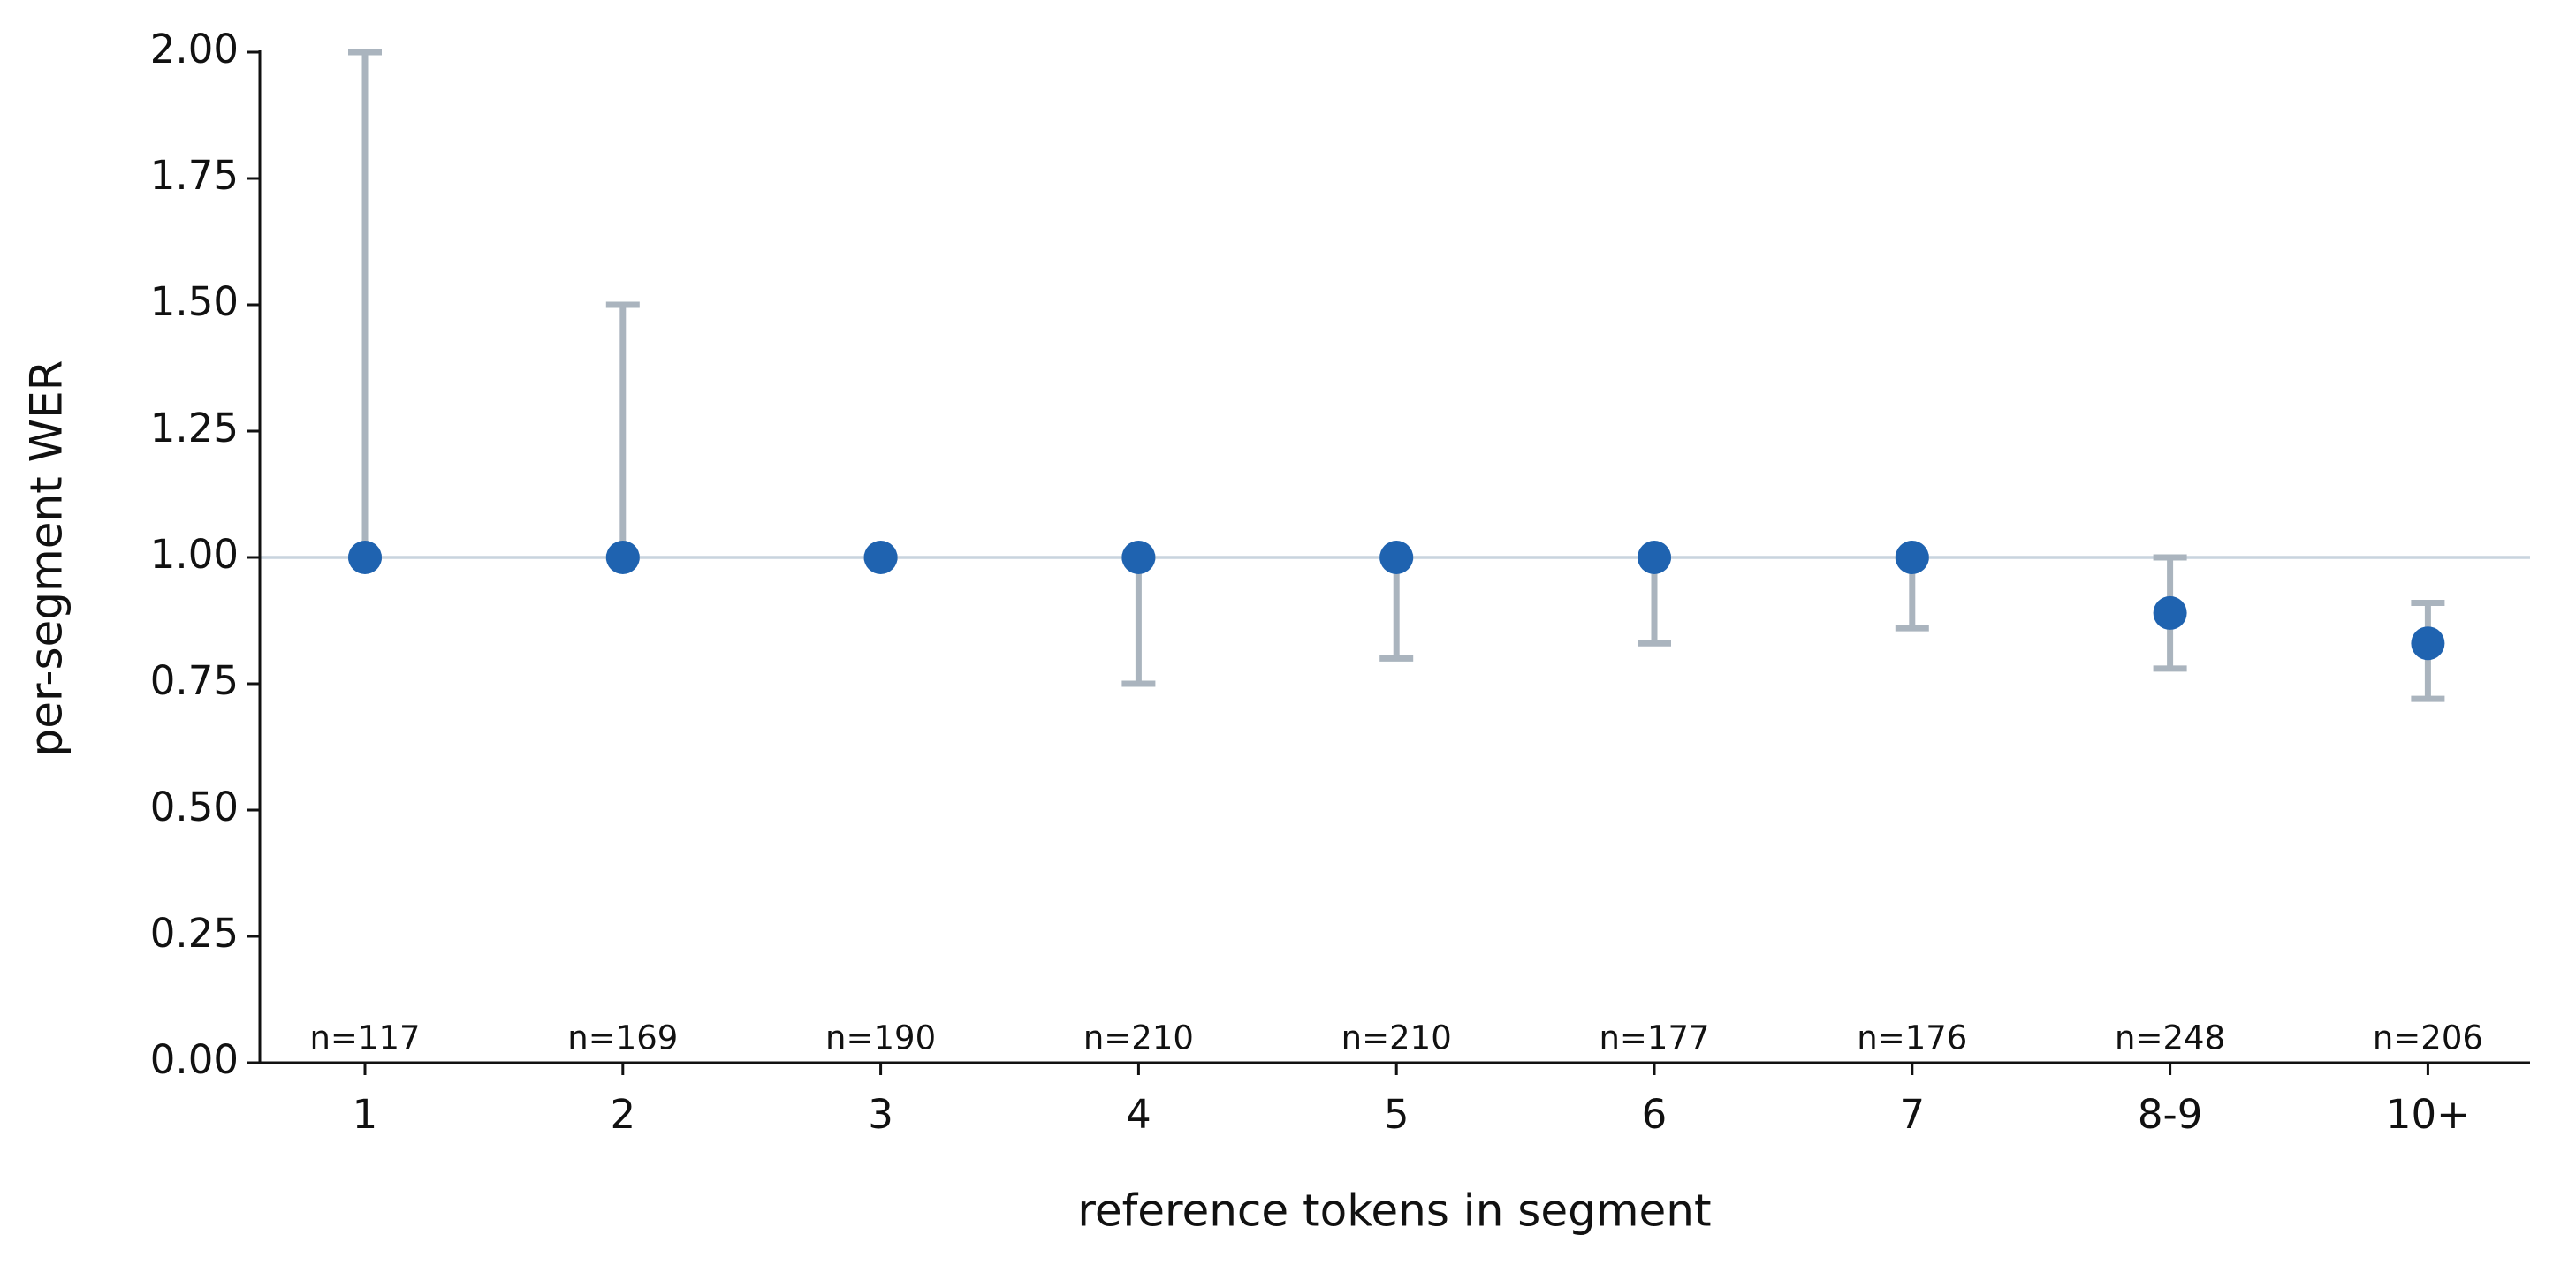 This screenshot has width=2576, height=1265. What do you see at coordinates (195, 933) in the screenshot?
I see `y-tick-label: 0.25` at bounding box center [195, 933].